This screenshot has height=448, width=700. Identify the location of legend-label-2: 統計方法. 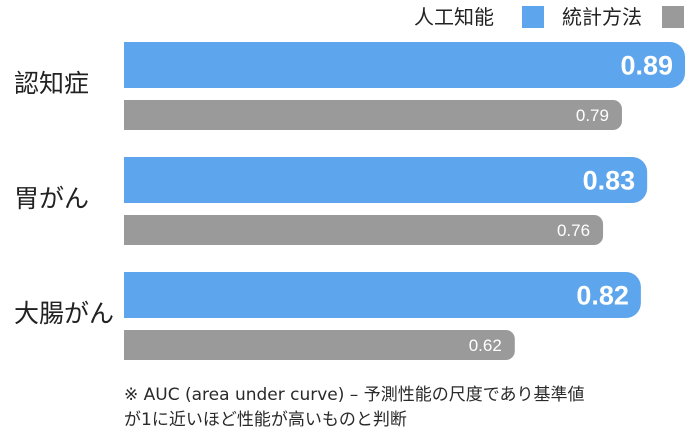
(602, 17).